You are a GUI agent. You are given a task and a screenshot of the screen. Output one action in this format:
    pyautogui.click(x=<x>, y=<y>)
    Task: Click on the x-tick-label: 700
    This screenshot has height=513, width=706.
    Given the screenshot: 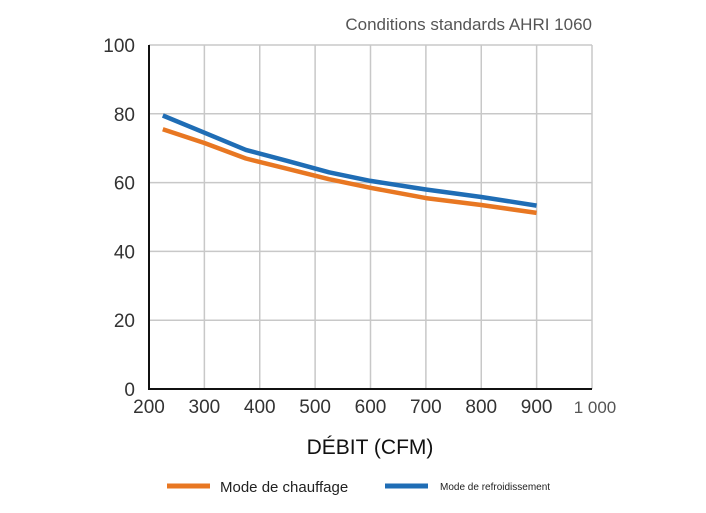 What is the action you would take?
    pyautogui.click(x=426, y=407)
    